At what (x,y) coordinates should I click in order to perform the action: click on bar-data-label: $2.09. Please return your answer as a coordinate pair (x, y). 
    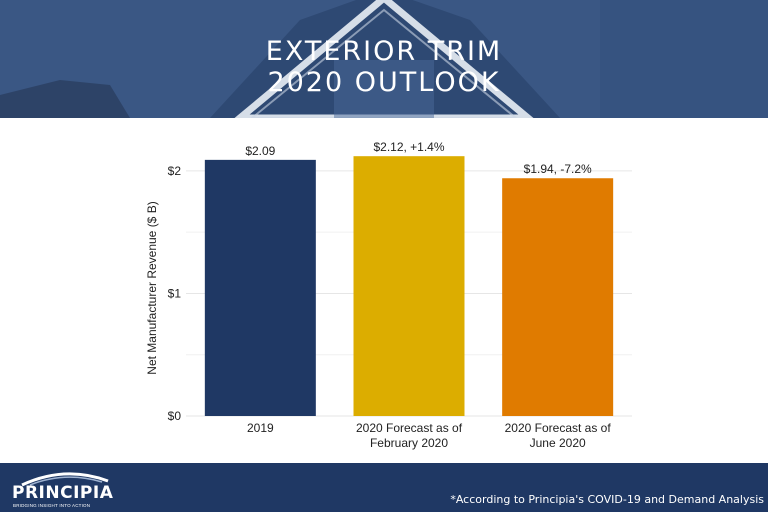
    Looking at the image, I should click on (260, 151).